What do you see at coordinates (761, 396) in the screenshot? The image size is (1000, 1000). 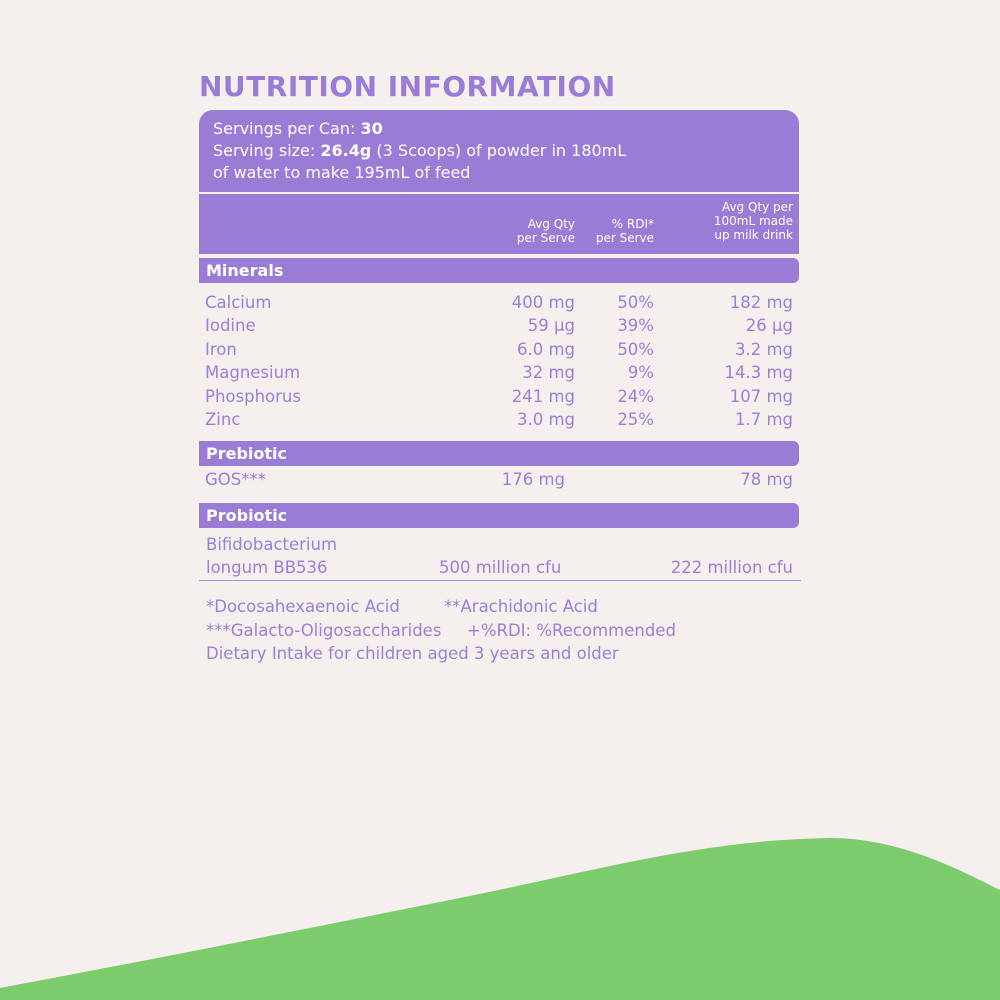 I see `row-per100: 107 mg` at bounding box center [761, 396].